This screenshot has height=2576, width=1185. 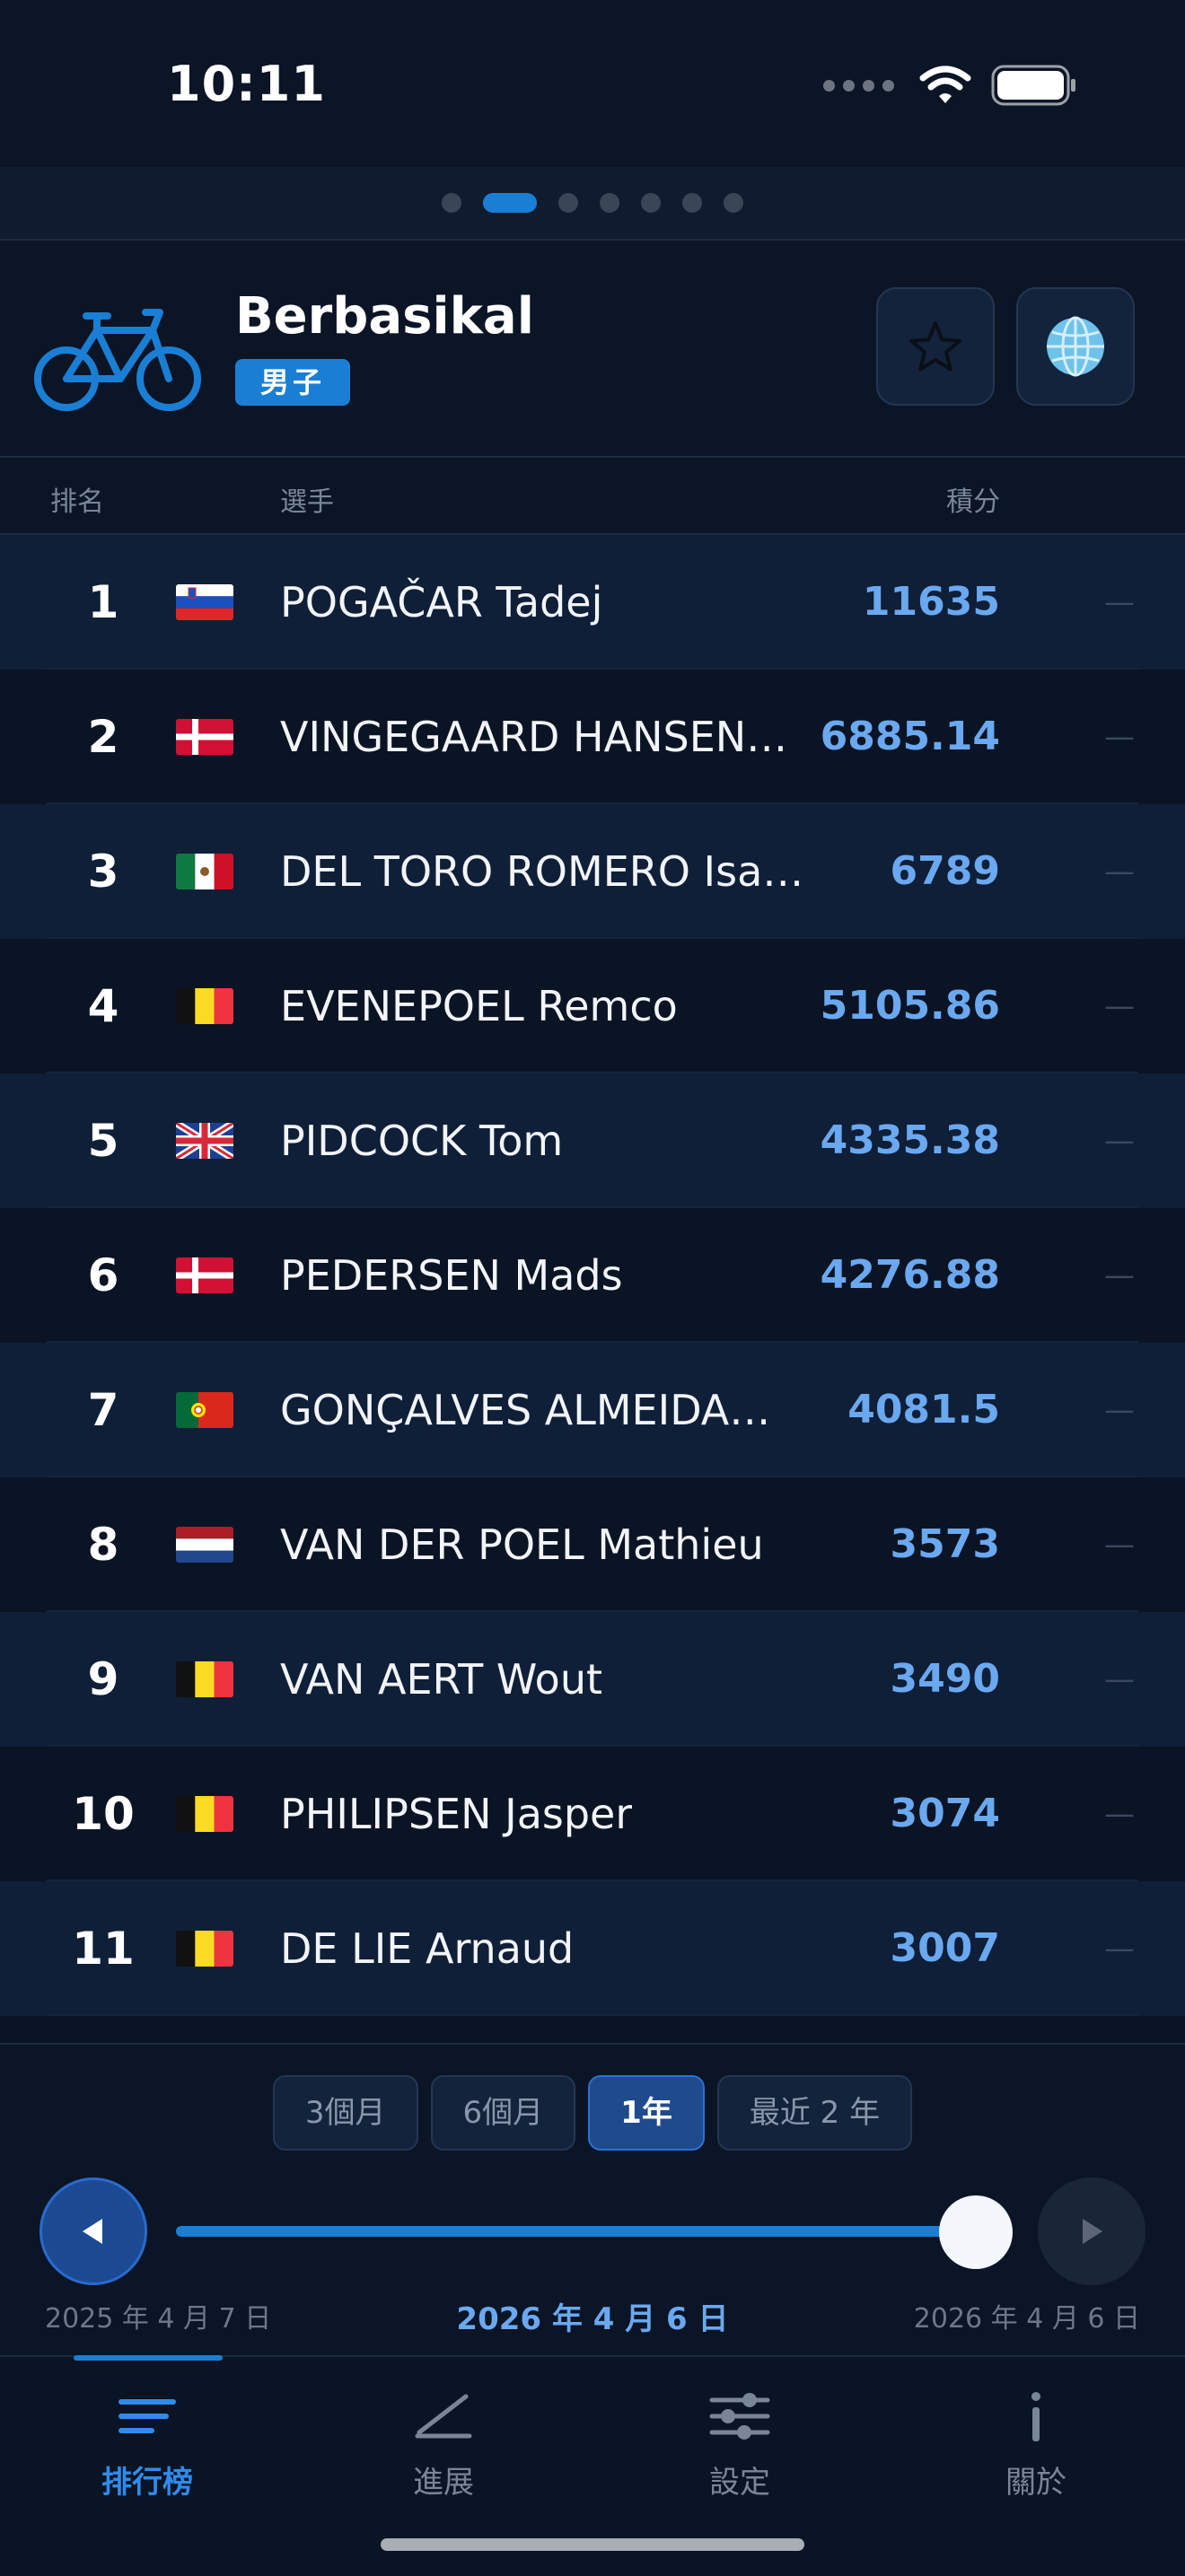 I want to click on column-rider: 選手, so click(x=307, y=502).